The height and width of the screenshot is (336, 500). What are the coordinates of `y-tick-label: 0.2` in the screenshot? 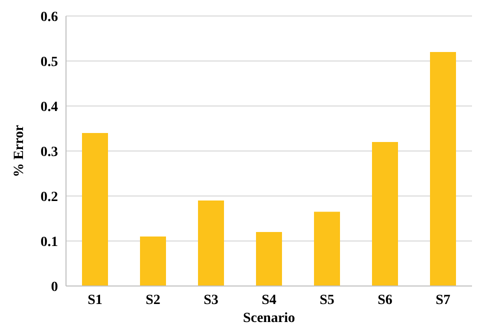 It's located at (49, 197).